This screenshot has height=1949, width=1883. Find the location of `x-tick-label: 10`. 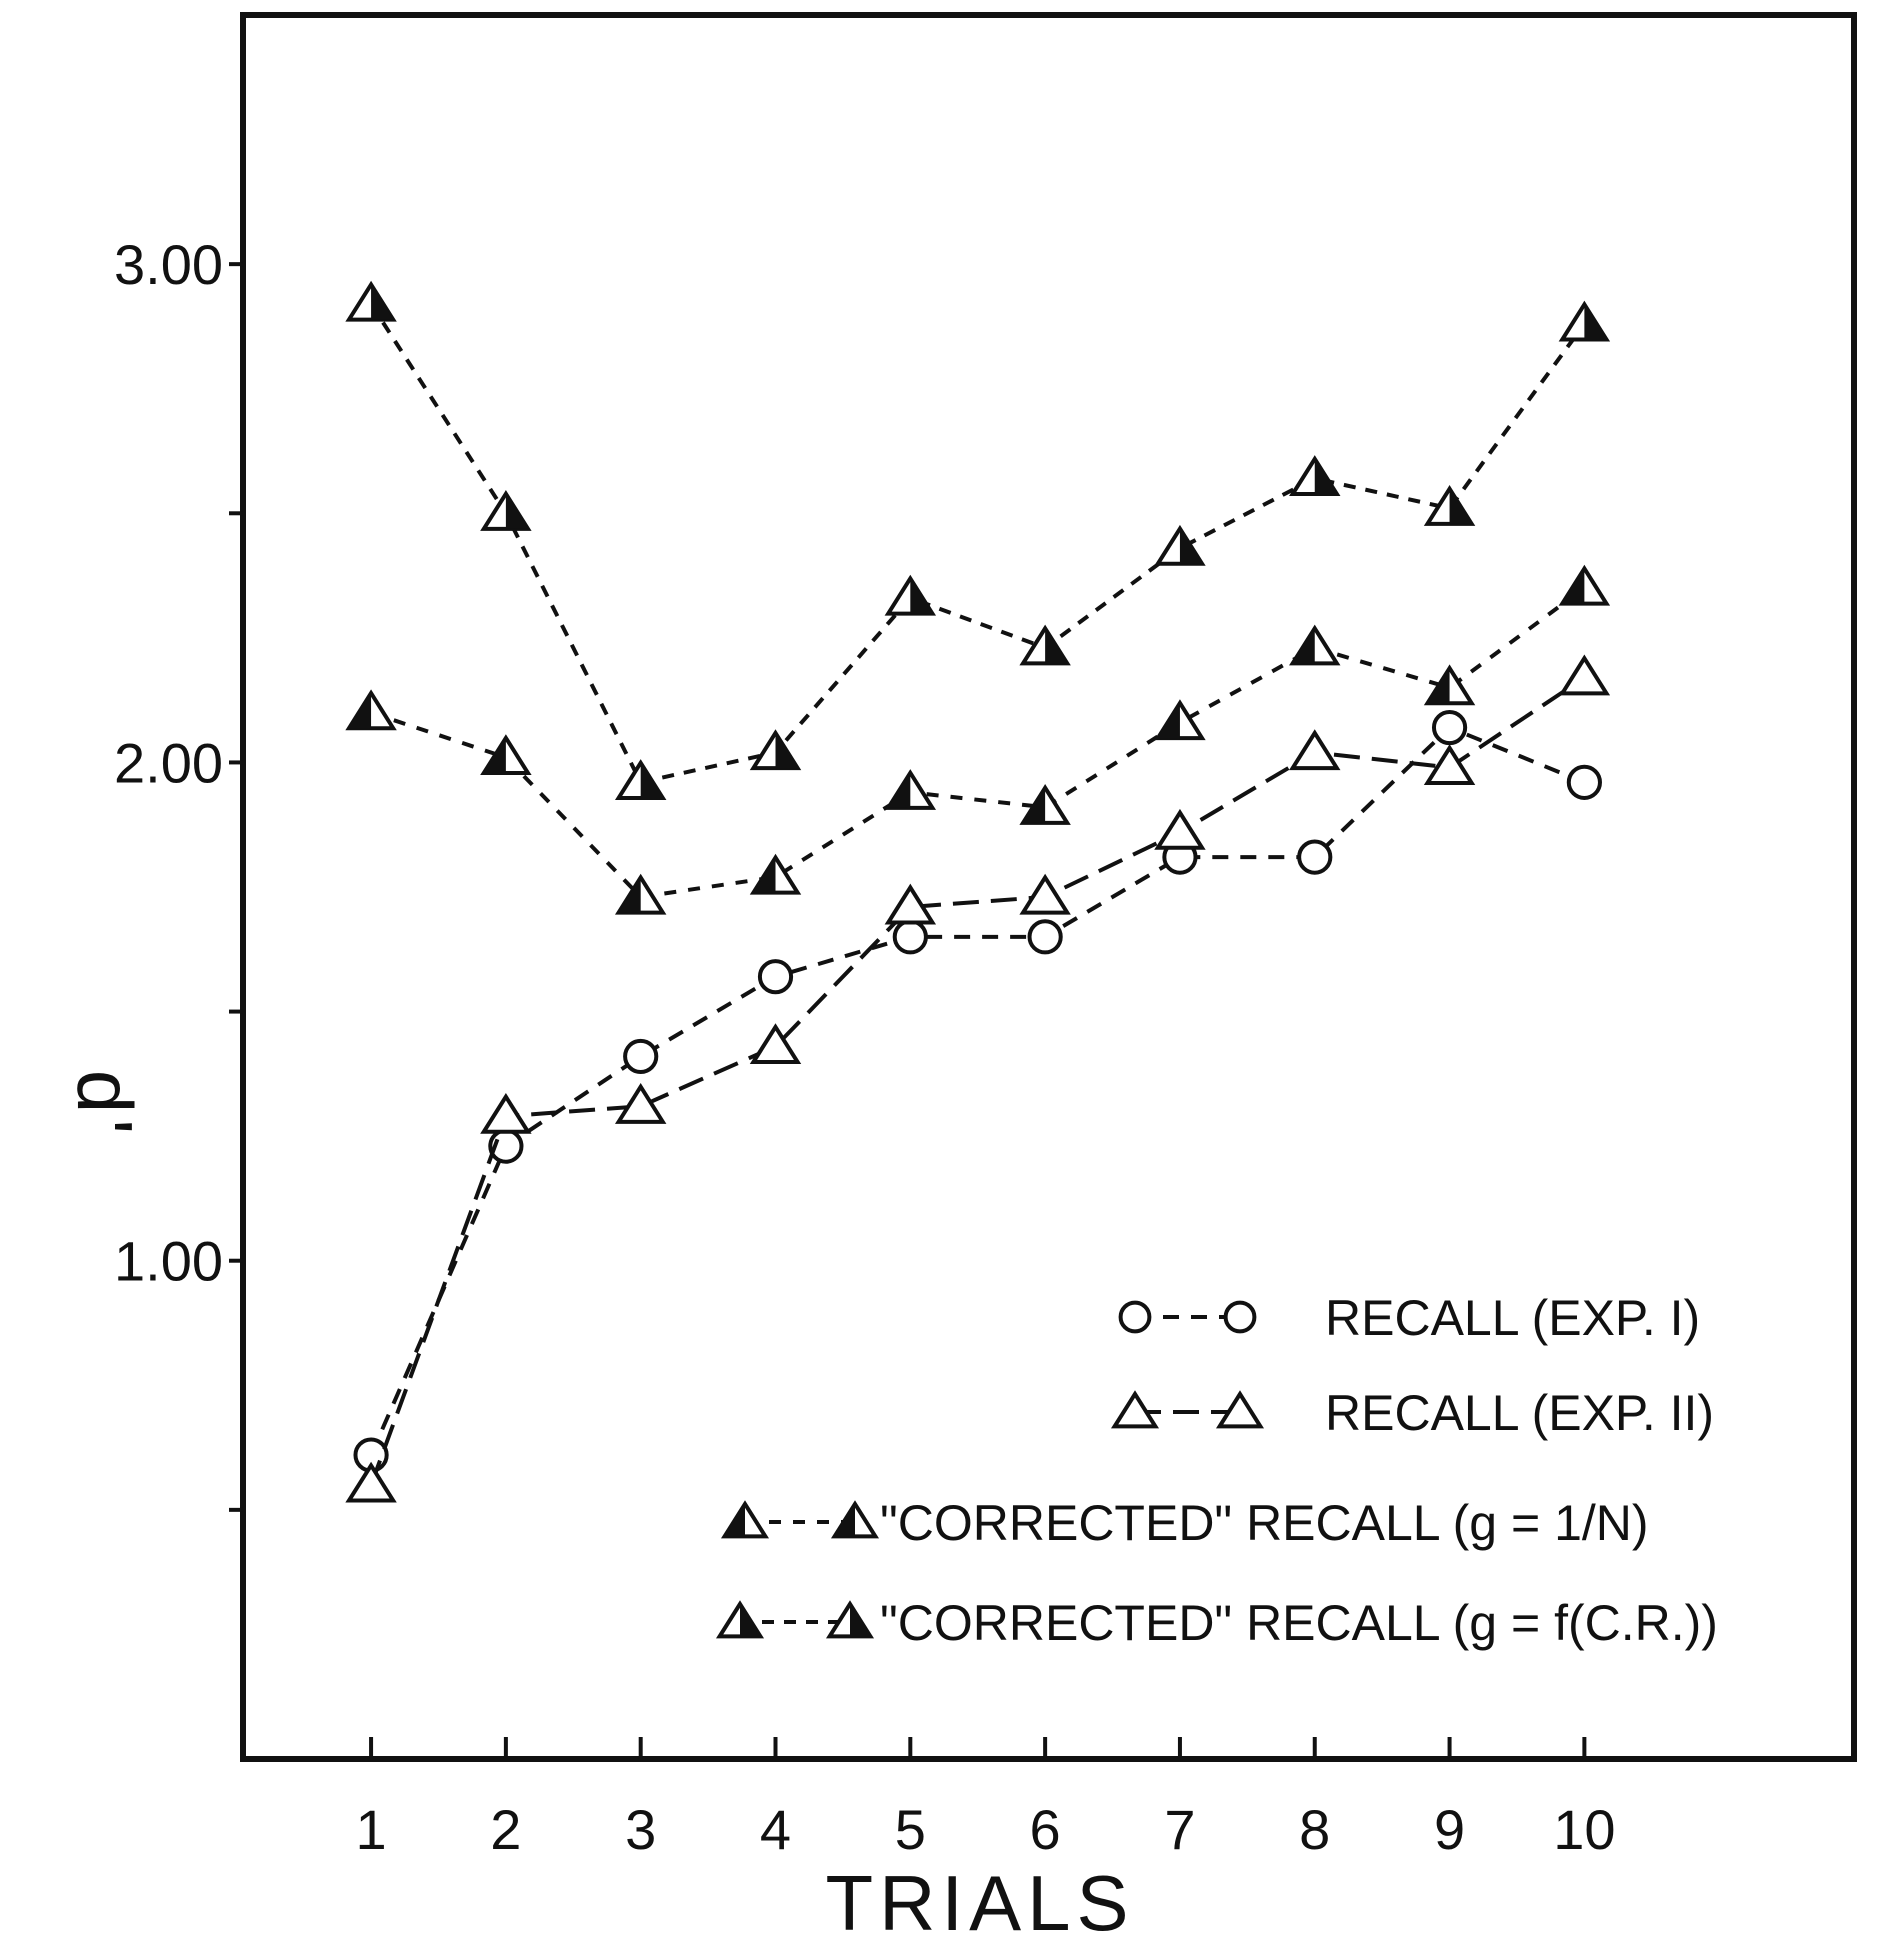

x-tick-label: 10 is located at coordinates (1584, 1829).